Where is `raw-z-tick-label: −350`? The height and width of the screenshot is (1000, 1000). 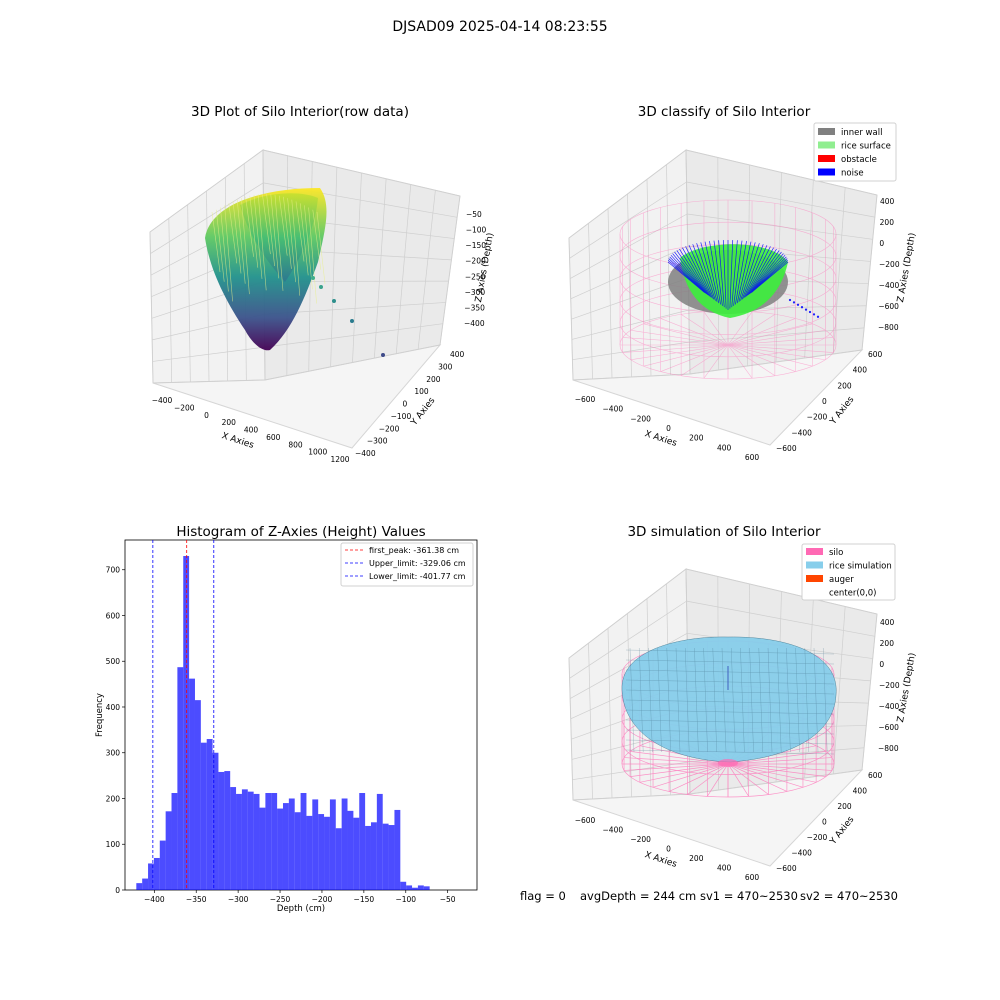 raw-z-tick-label: −350 is located at coordinates (474, 307).